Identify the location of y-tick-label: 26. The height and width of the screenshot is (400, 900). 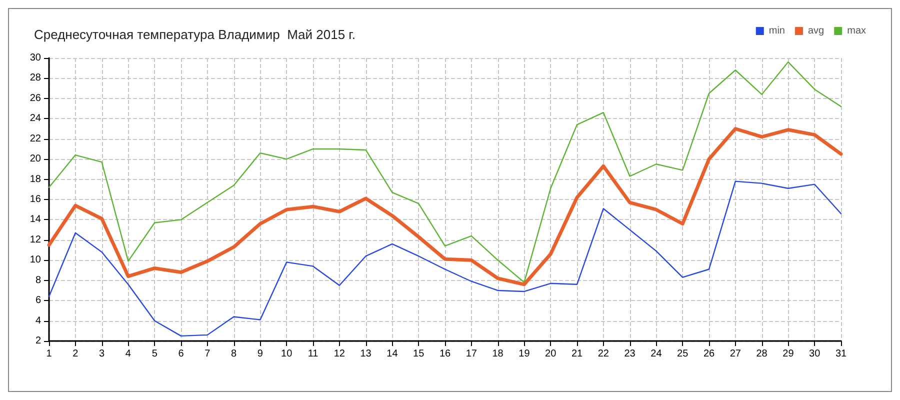
(36, 98).